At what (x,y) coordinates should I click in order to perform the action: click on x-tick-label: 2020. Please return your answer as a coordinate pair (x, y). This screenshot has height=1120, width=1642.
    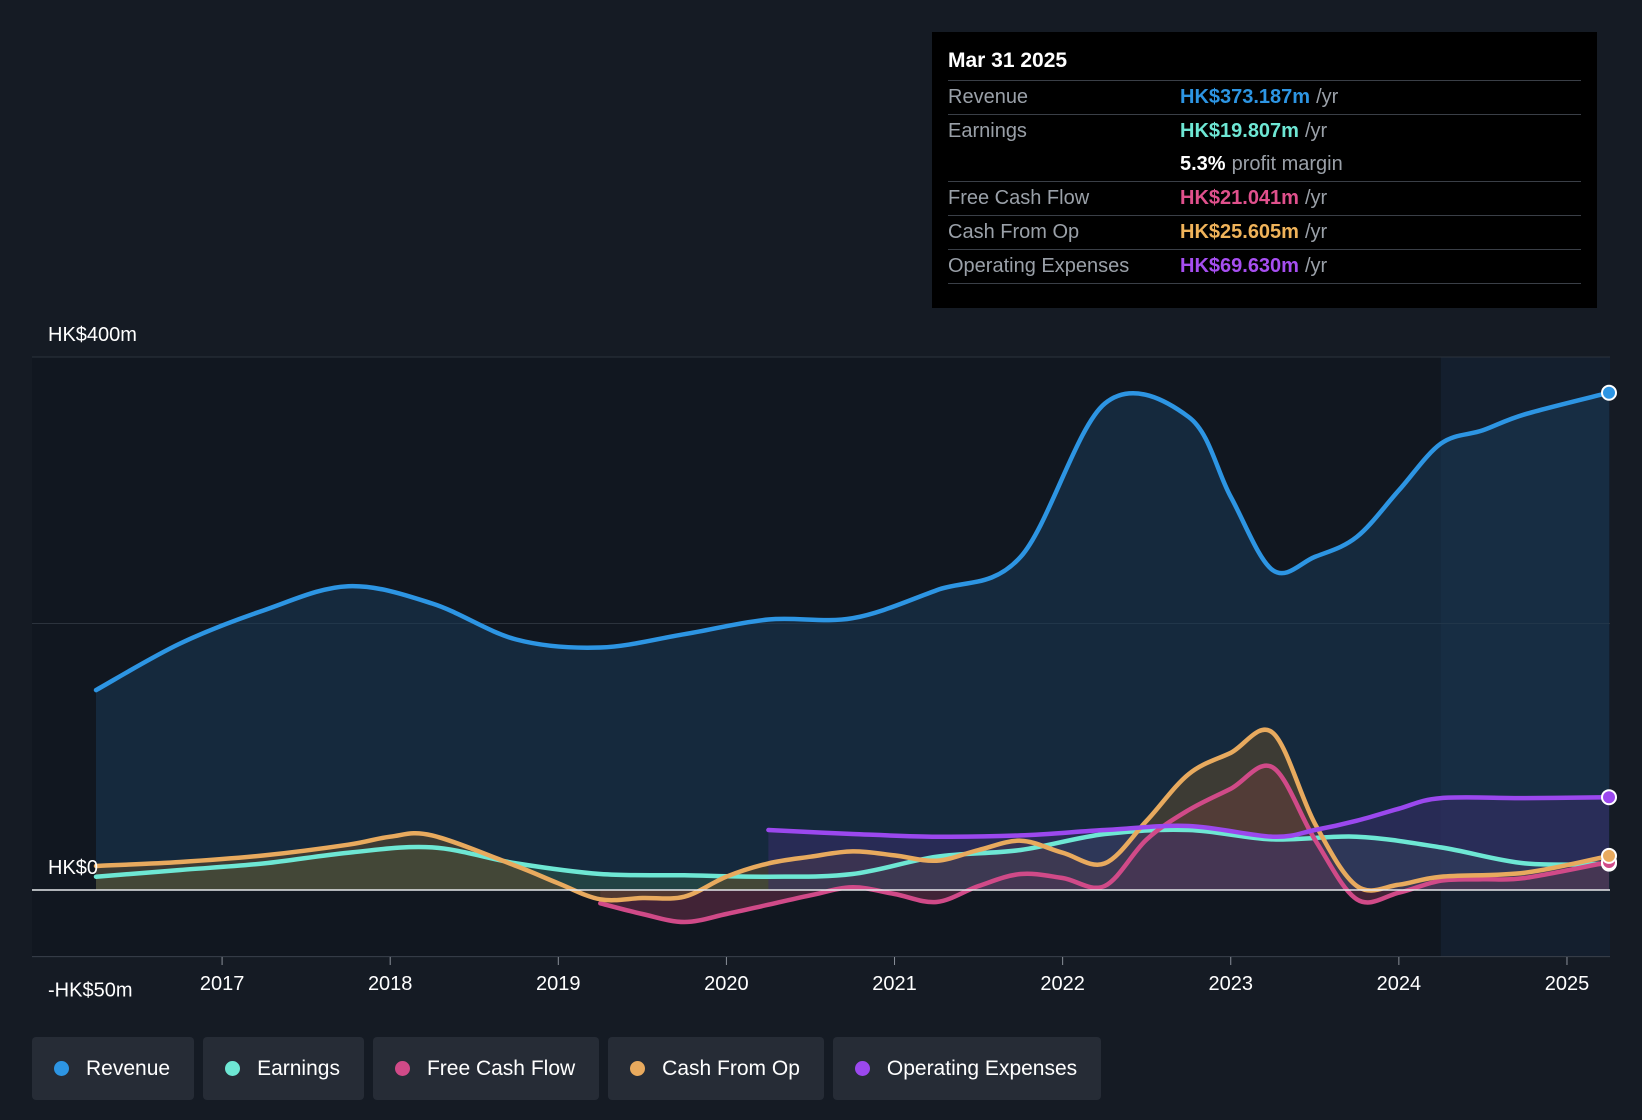
    Looking at the image, I should click on (726, 984).